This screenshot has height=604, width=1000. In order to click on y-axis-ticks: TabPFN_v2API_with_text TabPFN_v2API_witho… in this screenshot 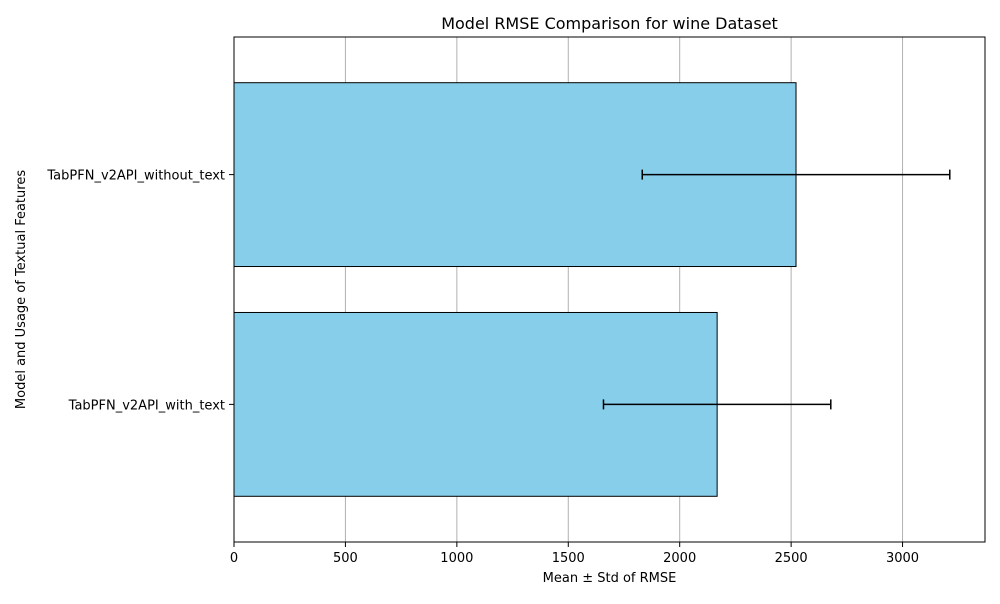, I will do `click(140, 291)`.